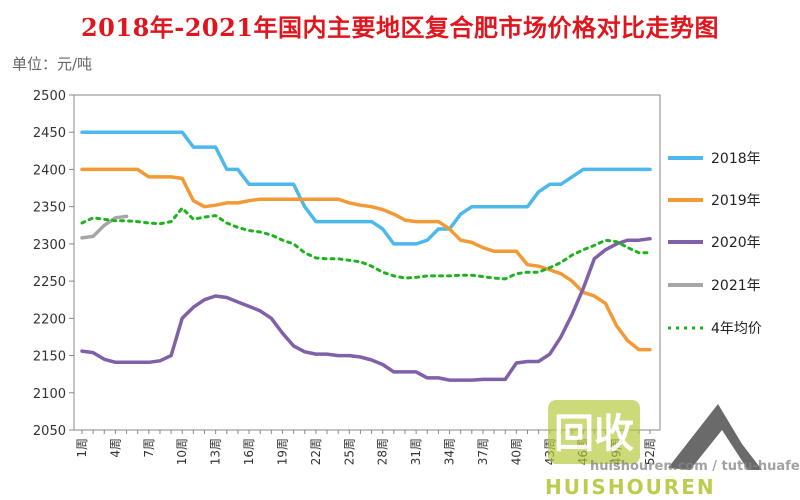 The width and height of the screenshot is (800, 500). What do you see at coordinates (249, 451) in the screenshot?
I see `x-tick-label: 16周` at bounding box center [249, 451].